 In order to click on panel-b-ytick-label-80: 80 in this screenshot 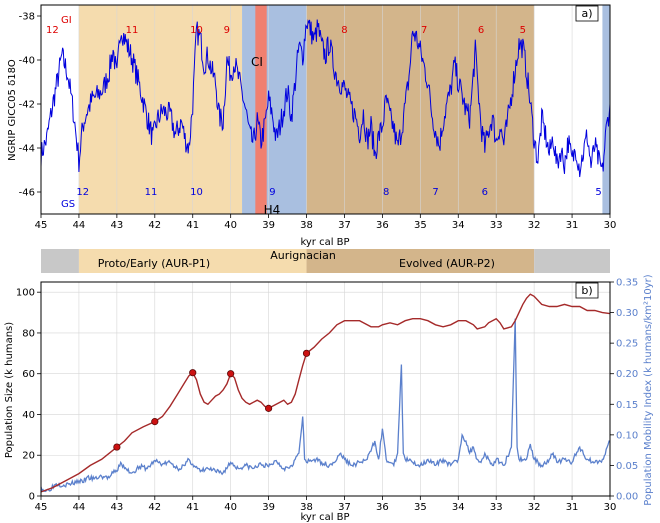, I will do `click(28, 333)`.